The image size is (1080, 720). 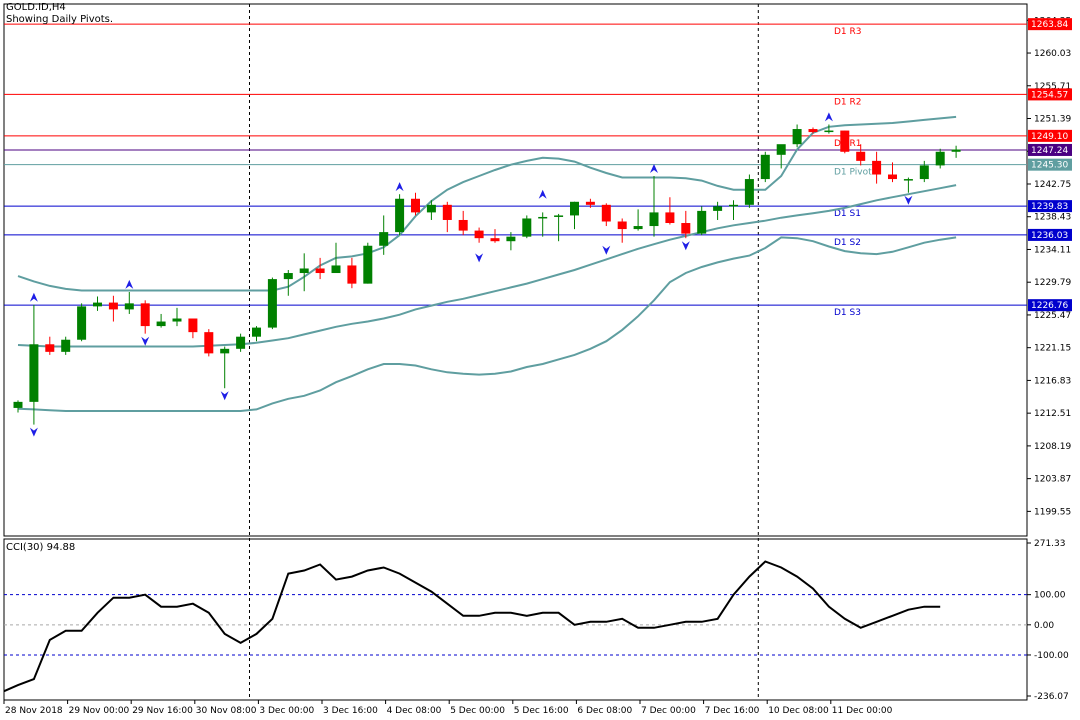 What do you see at coordinates (1052, 54) in the screenshot?
I see `price-tick-label: 1260.03` at bounding box center [1052, 54].